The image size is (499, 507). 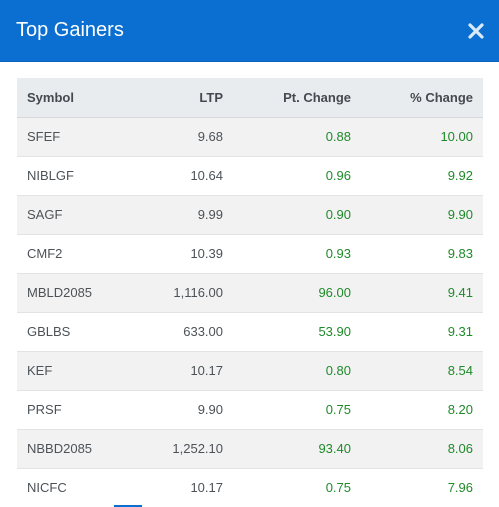 I want to click on header-row: Symbol LTP Pt. Change % Change, so click(x=250, y=98).